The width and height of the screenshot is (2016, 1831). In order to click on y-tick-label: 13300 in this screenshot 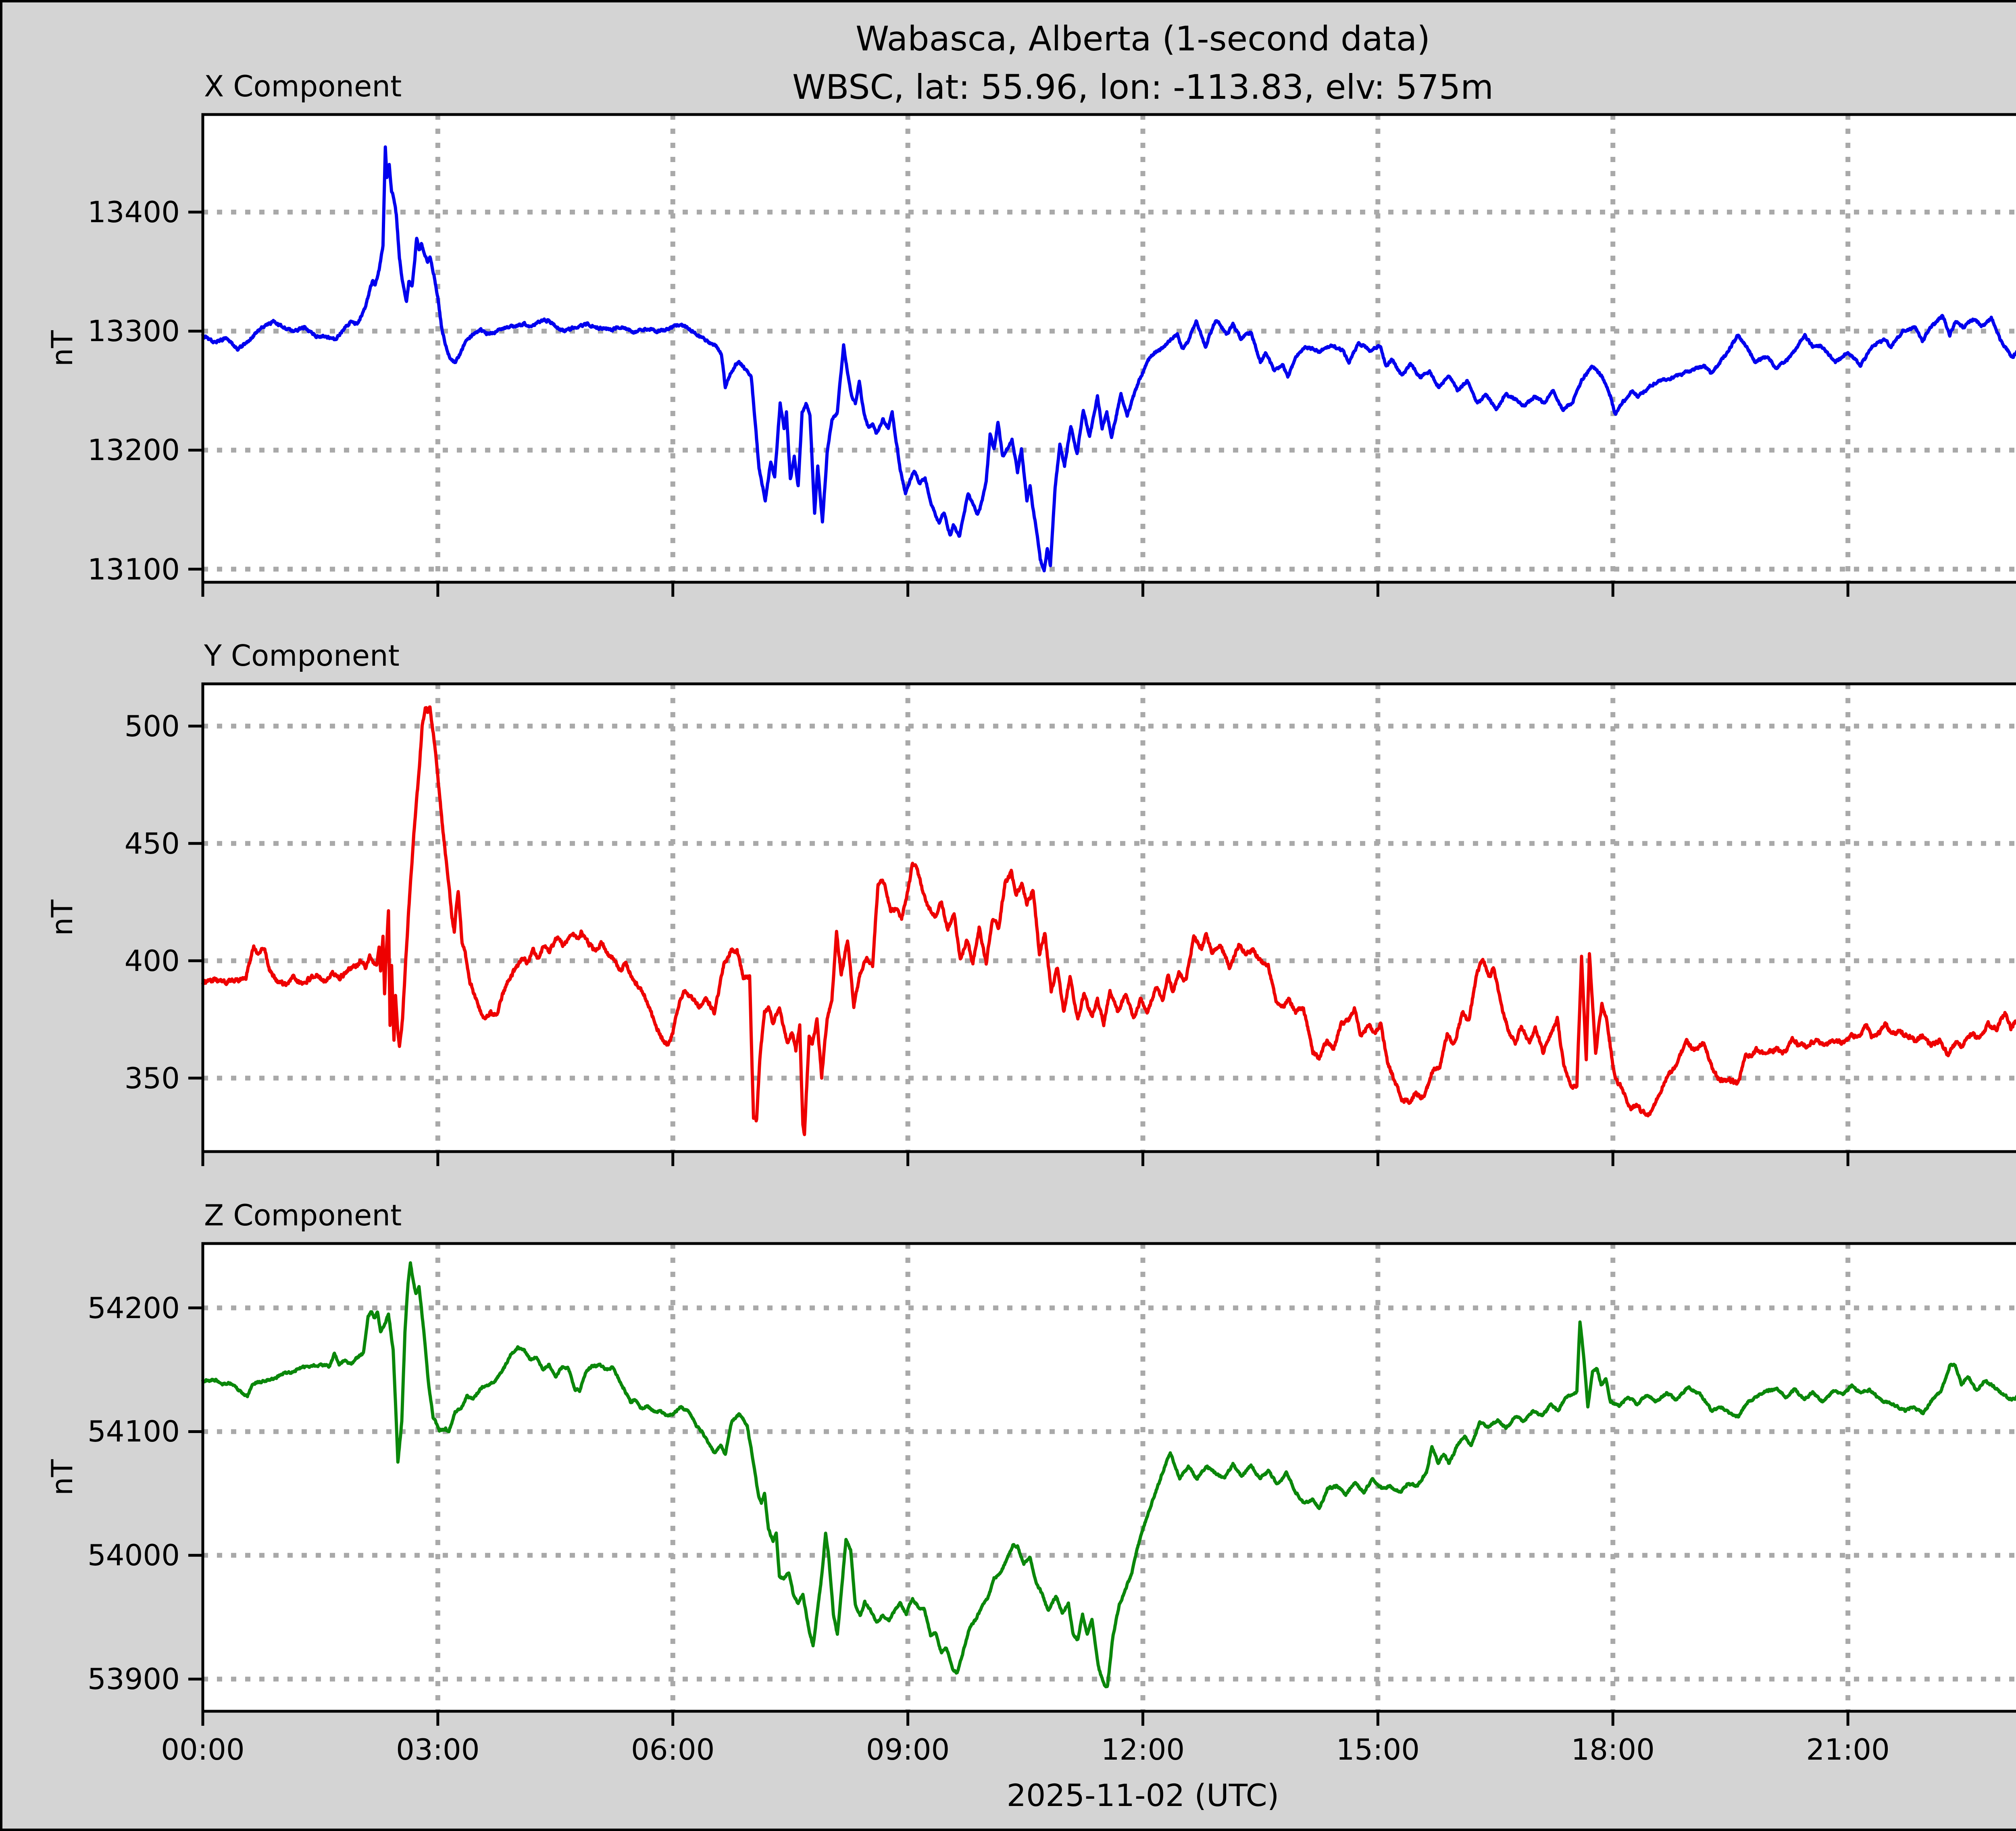, I will do `click(133, 331)`.